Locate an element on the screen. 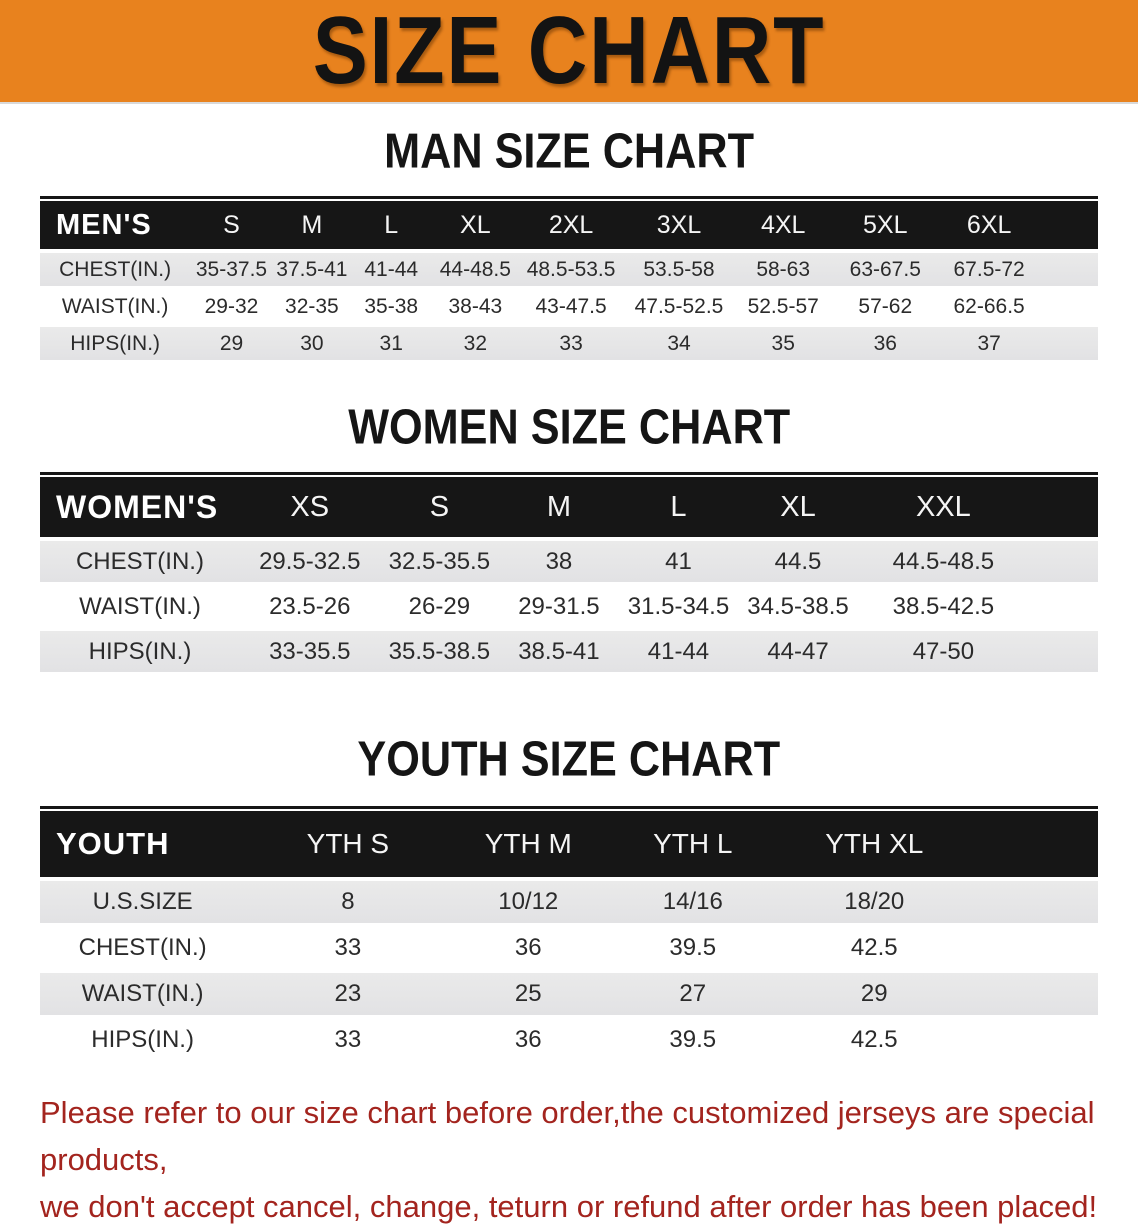 This screenshot has height=1230, width=1138. women-col-xxl: XXL is located at coordinates (977, 507).